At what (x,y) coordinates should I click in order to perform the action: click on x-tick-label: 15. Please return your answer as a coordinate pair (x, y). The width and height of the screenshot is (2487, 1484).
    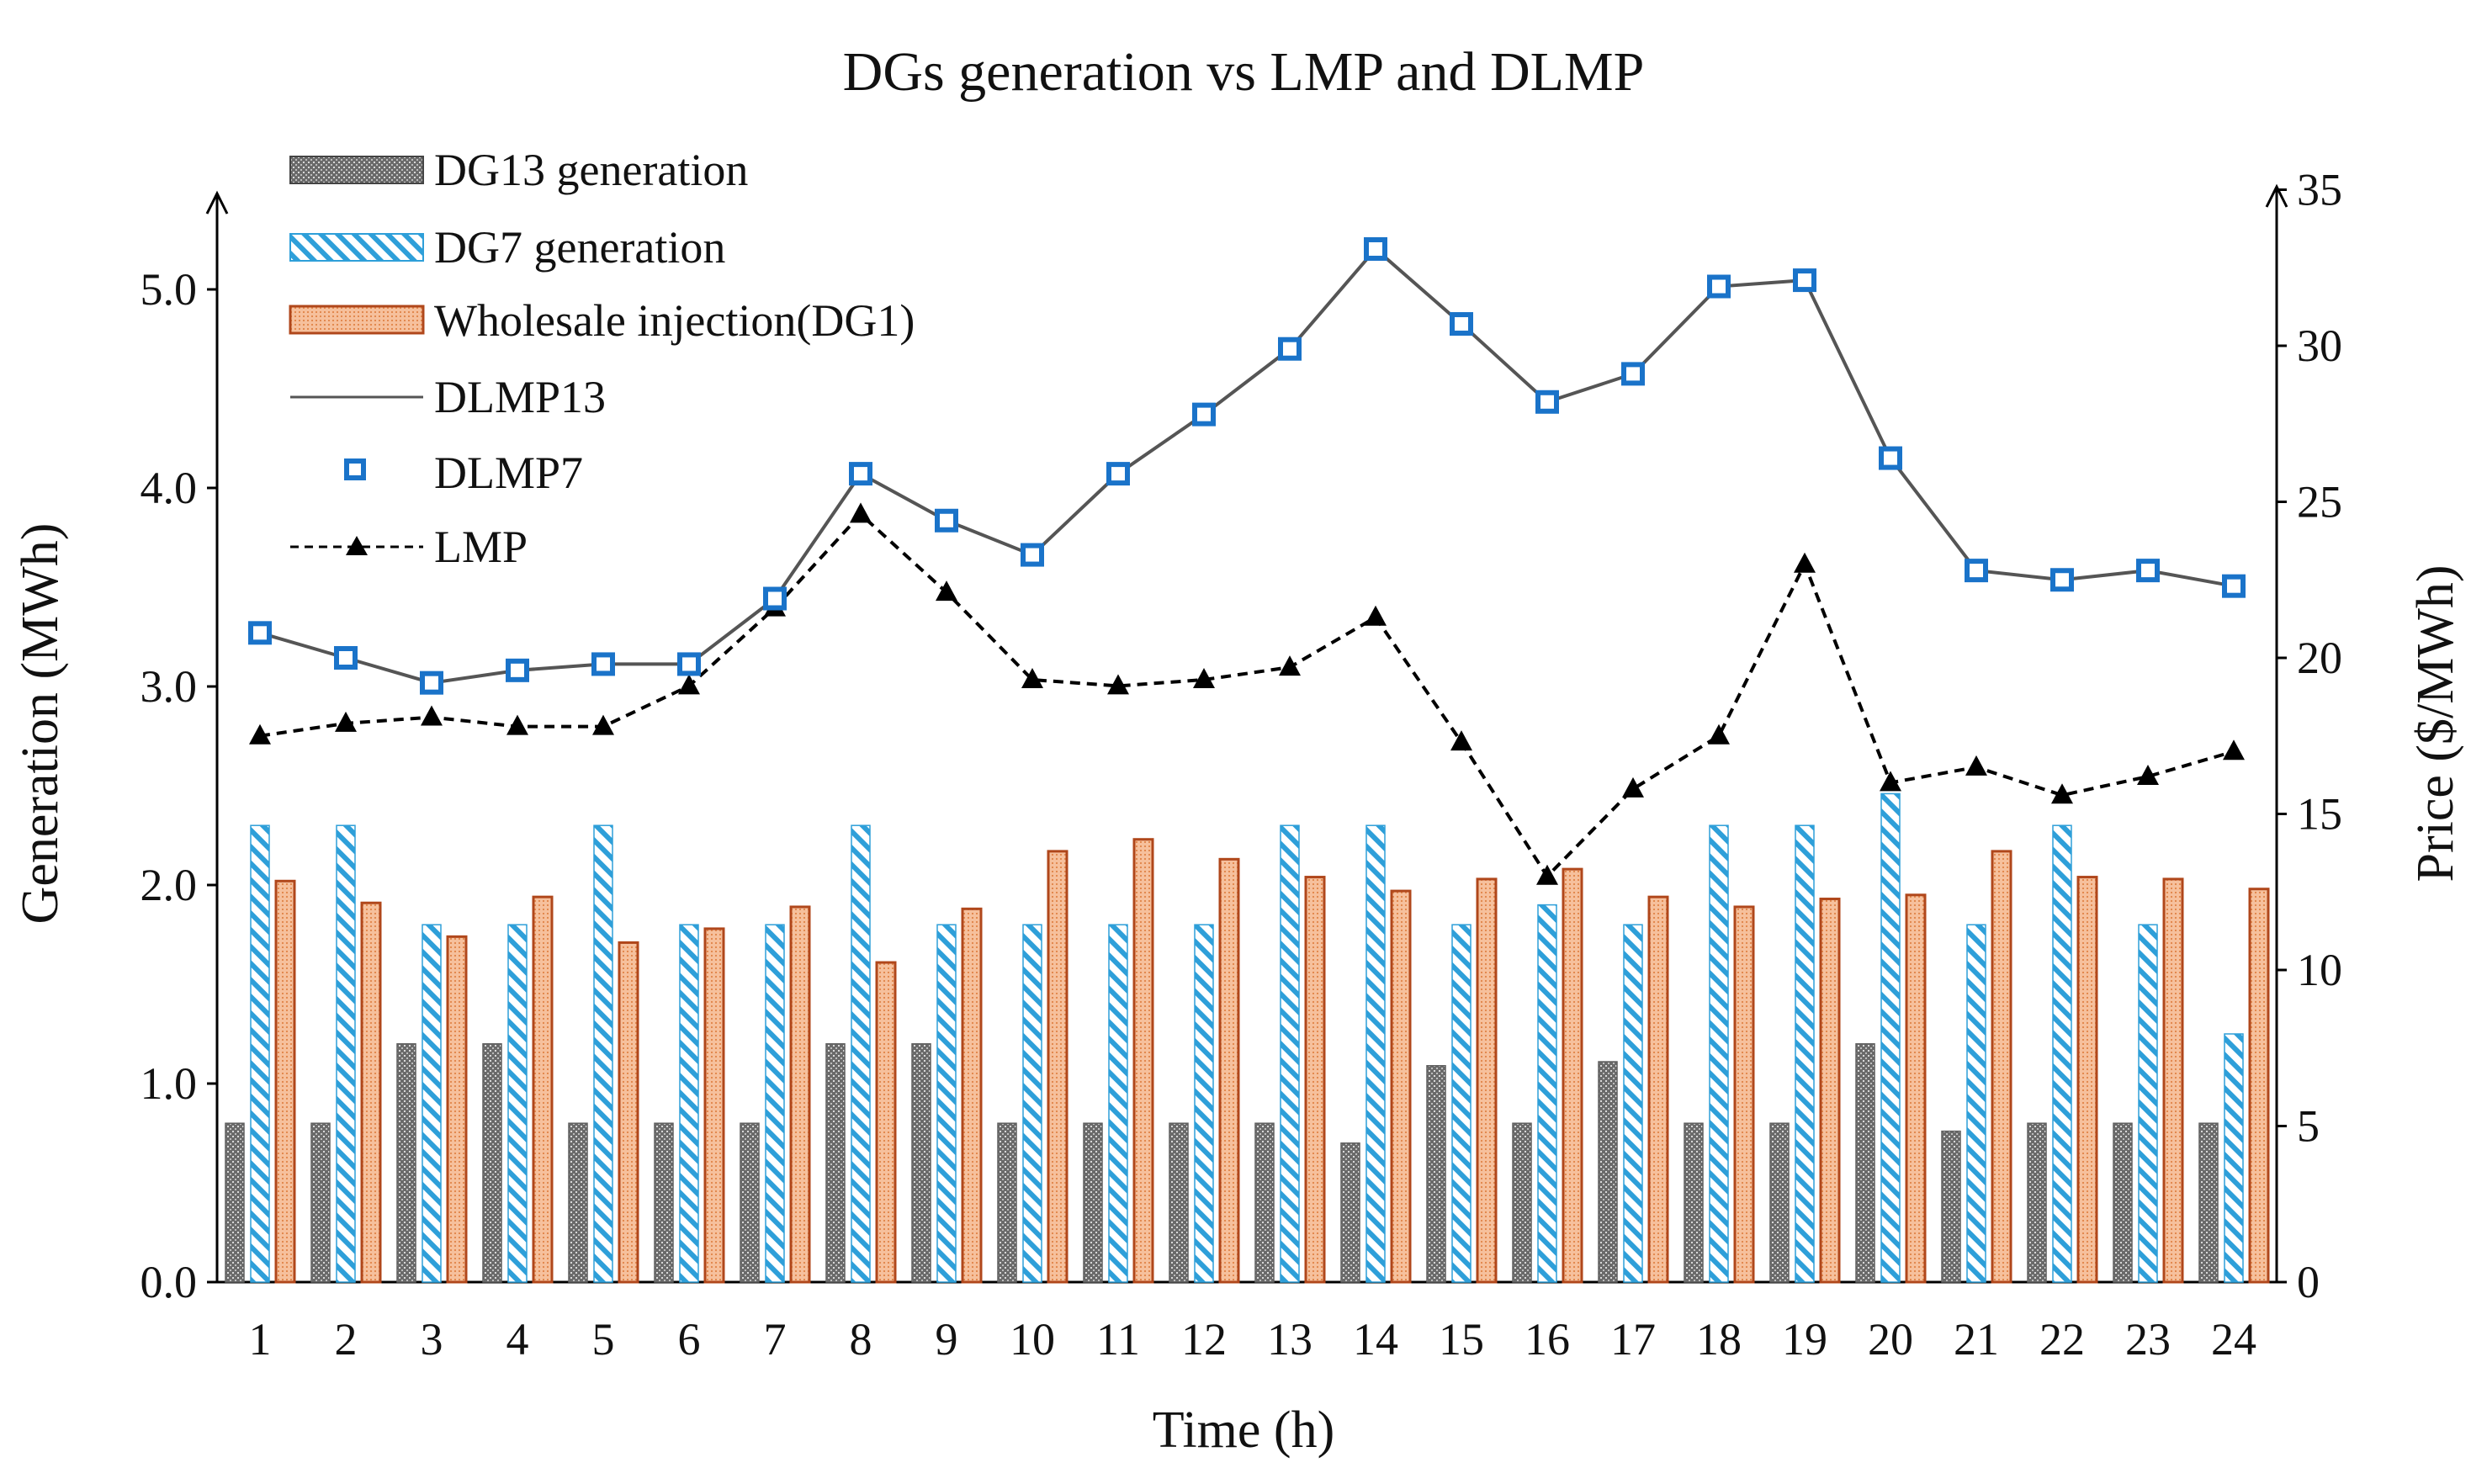
    Looking at the image, I should click on (1461, 1339).